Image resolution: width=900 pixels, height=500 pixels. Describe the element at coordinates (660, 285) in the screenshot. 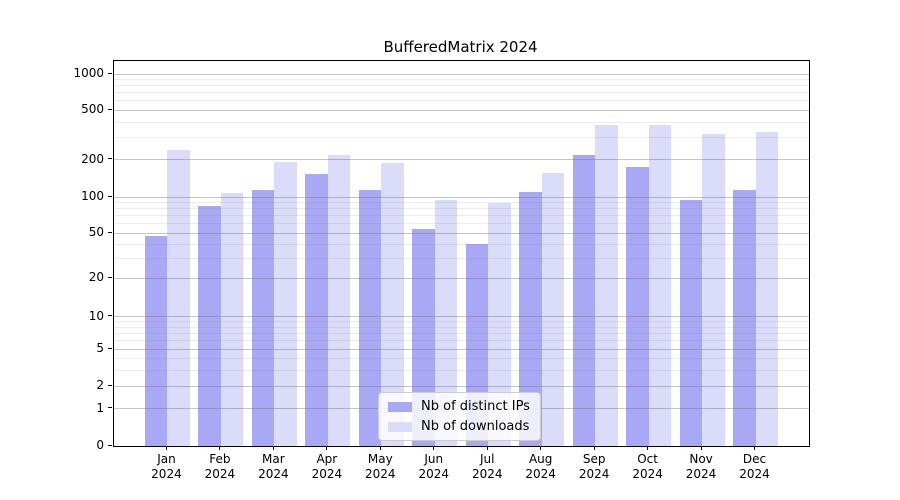

I see `bar-downloads-oct` at that location.